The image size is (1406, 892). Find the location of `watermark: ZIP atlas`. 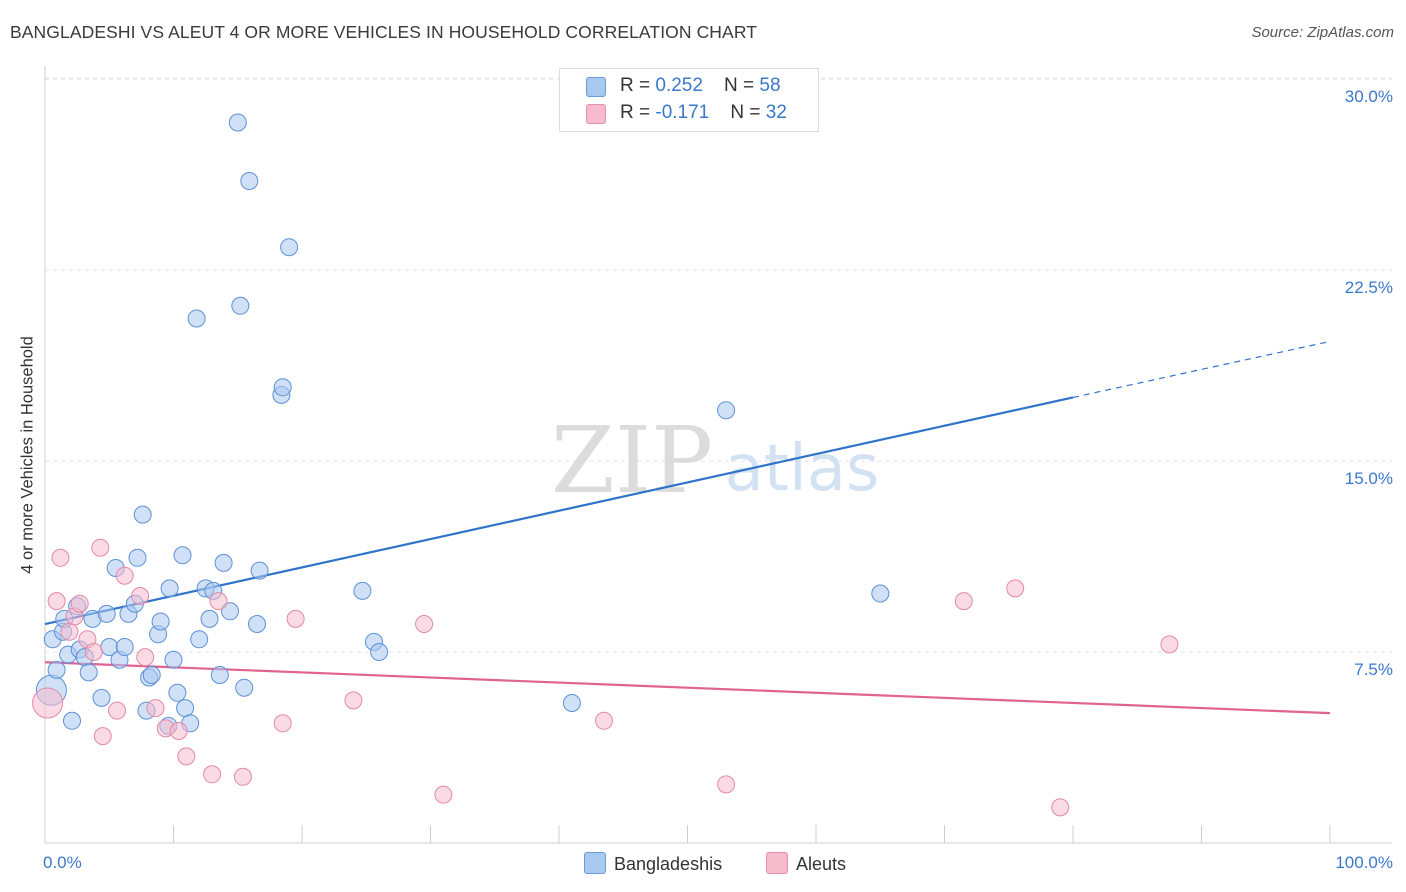

watermark: ZIP atlas is located at coordinates (715, 460).